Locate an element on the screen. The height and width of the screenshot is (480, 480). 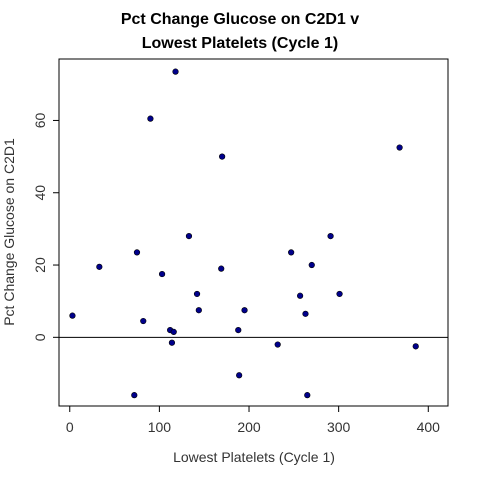
y-tick-label: 0 is located at coordinates (40, 337).